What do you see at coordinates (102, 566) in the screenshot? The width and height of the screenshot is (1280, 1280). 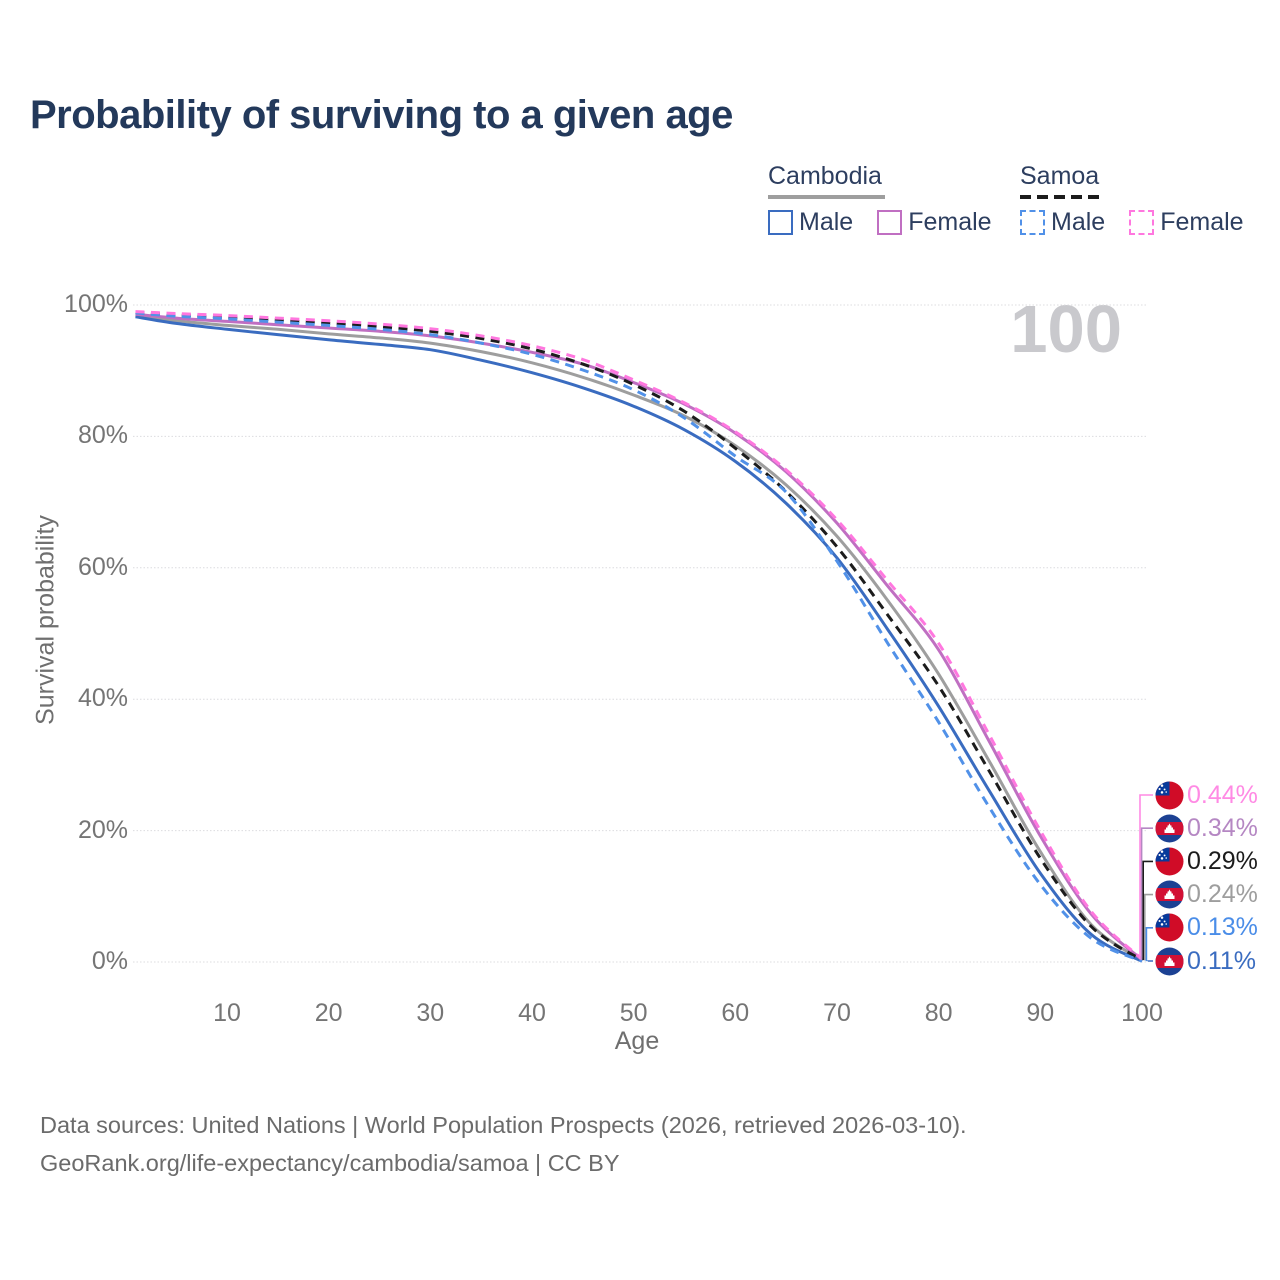 I see `y-tick-label: 60%` at bounding box center [102, 566].